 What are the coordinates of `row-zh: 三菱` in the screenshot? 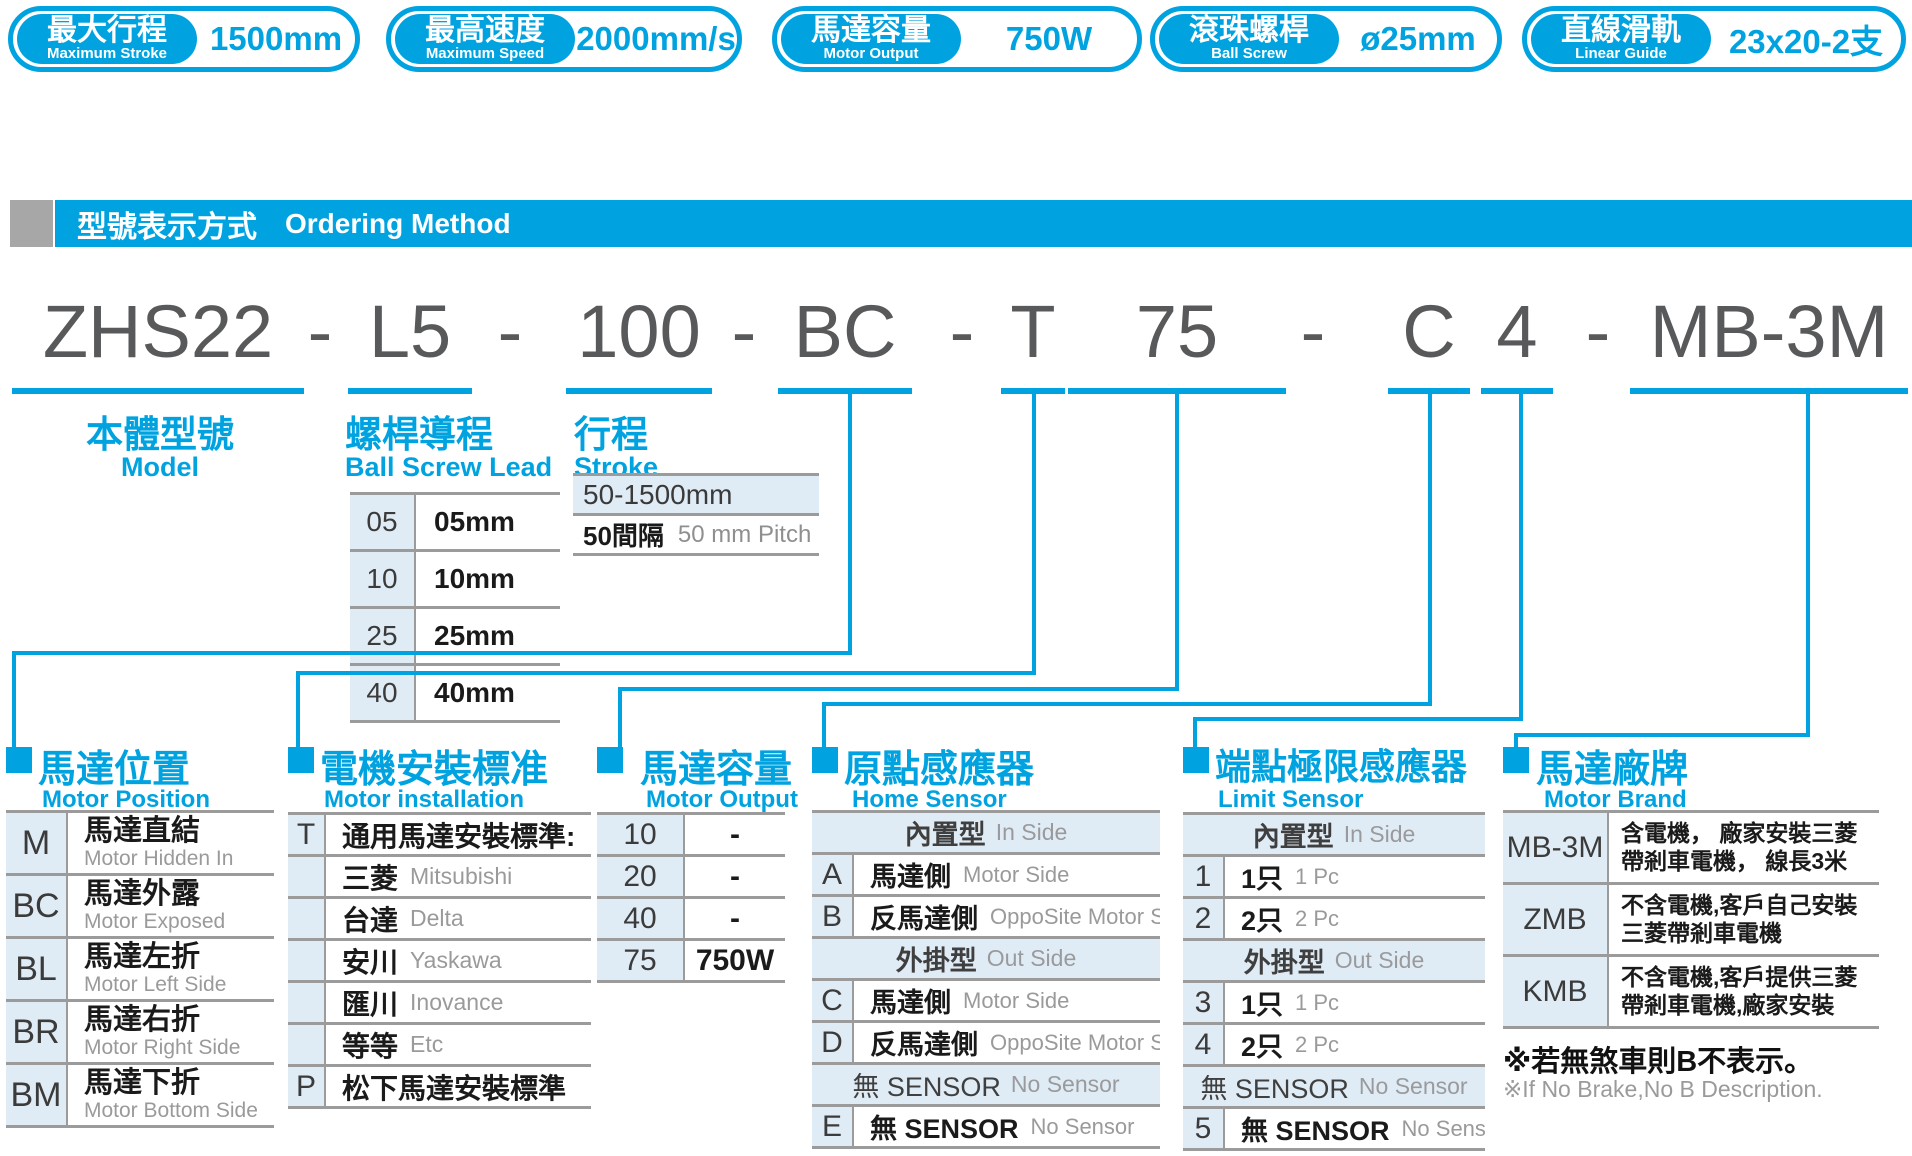 It's located at (370, 878).